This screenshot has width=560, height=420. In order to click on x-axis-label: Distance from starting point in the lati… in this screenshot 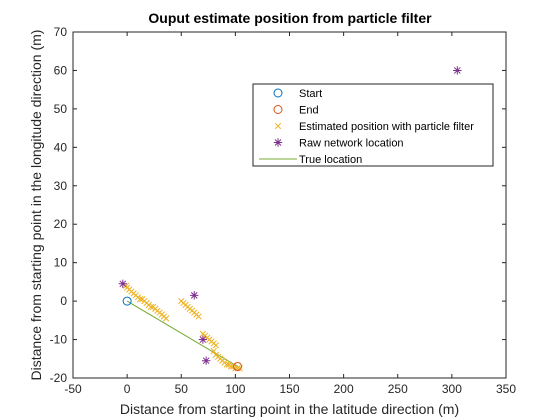, I will do `click(289, 409)`.